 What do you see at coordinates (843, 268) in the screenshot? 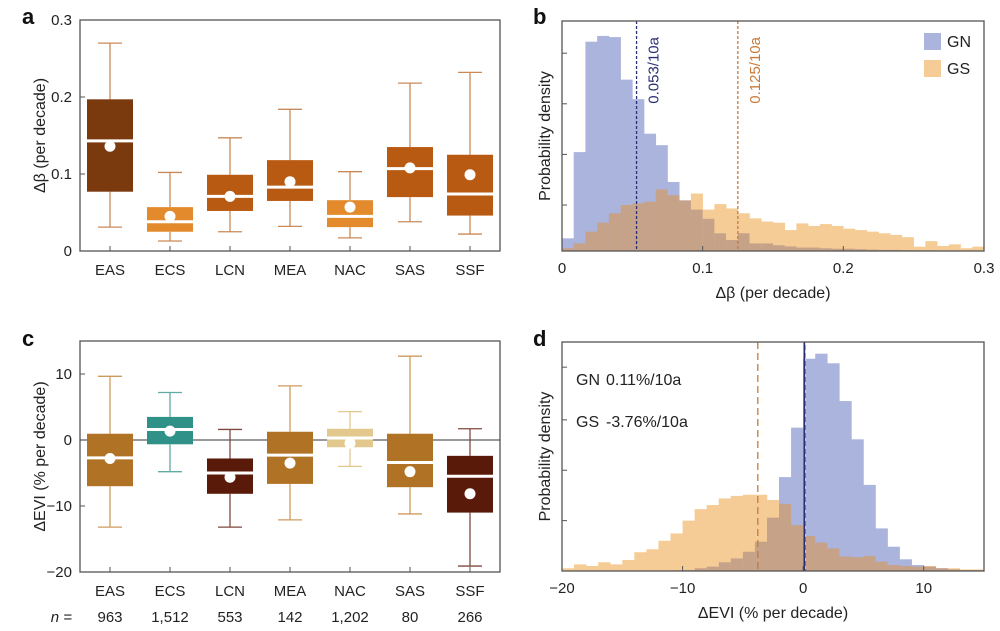
I see `x-tick-label: 0.2` at bounding box center [843, 268].